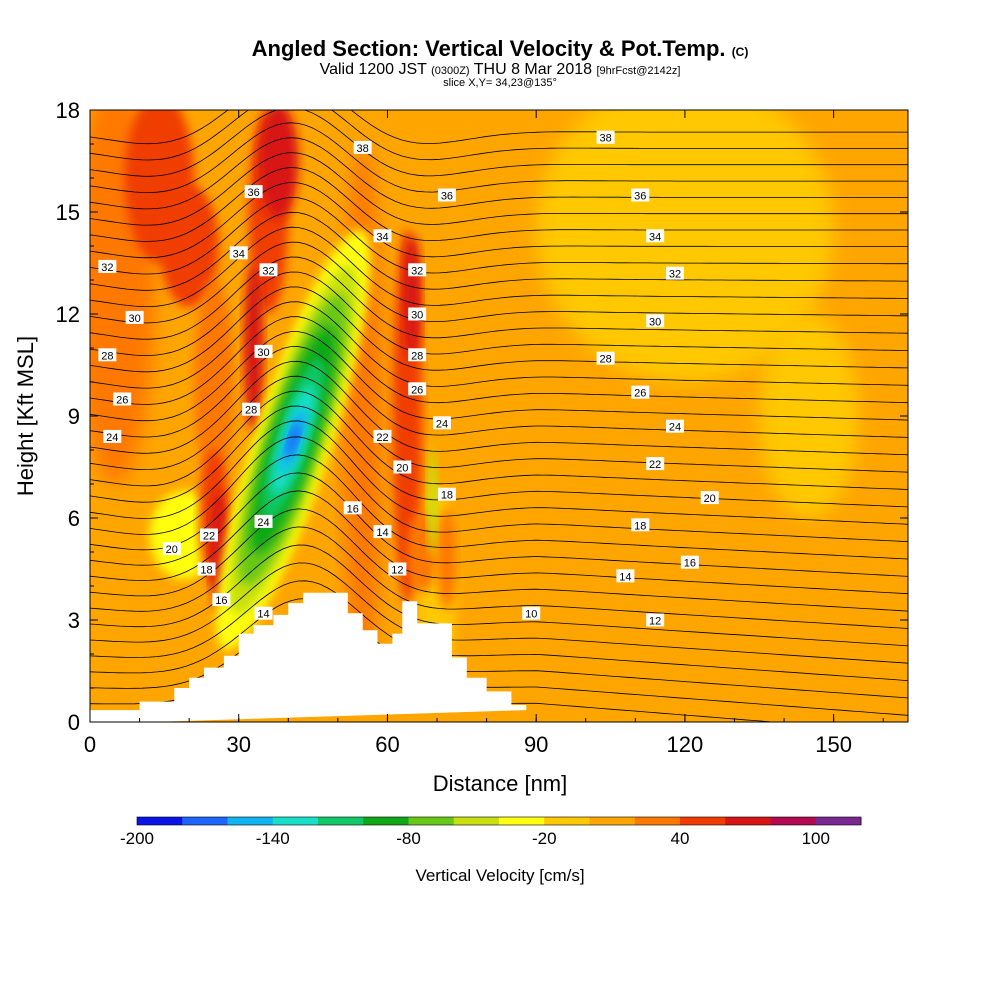  I want to click on contour-label: 12, so click(397, 569).